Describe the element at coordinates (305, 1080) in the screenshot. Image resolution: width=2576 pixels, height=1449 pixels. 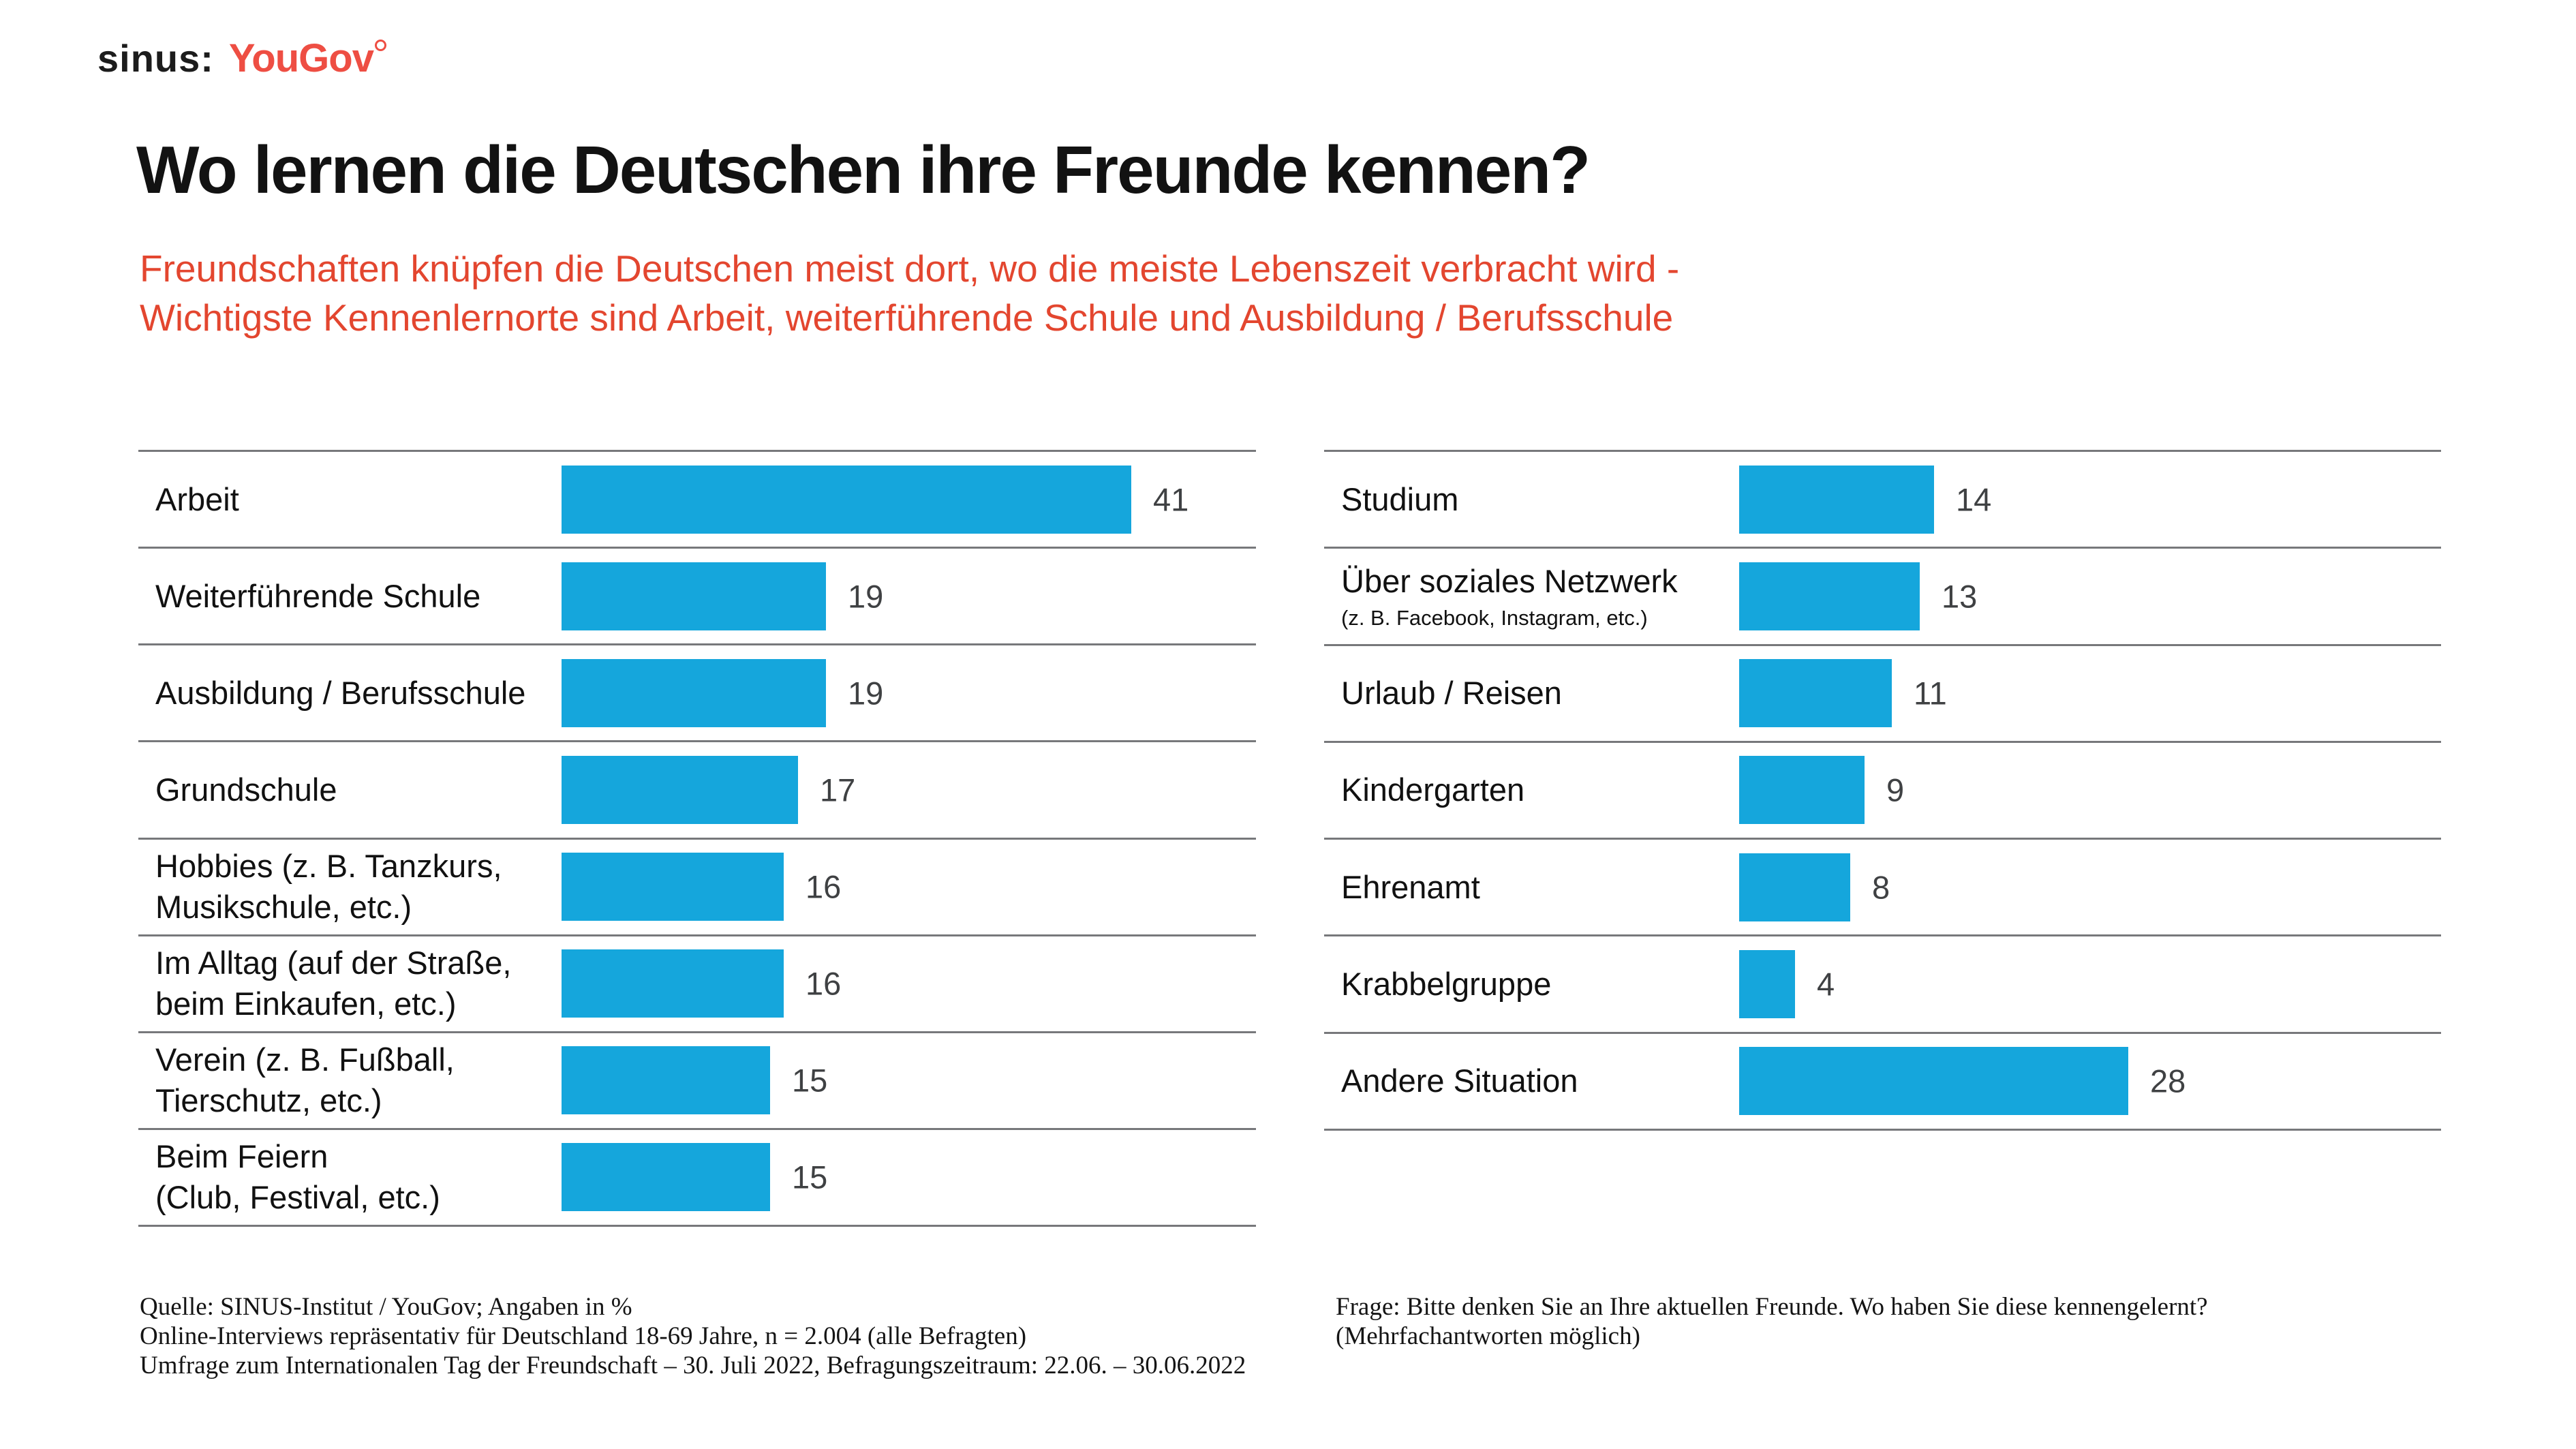
I see `category-label: Verein (z. B. Fußball, Tierschutz, etc.)` at that location.